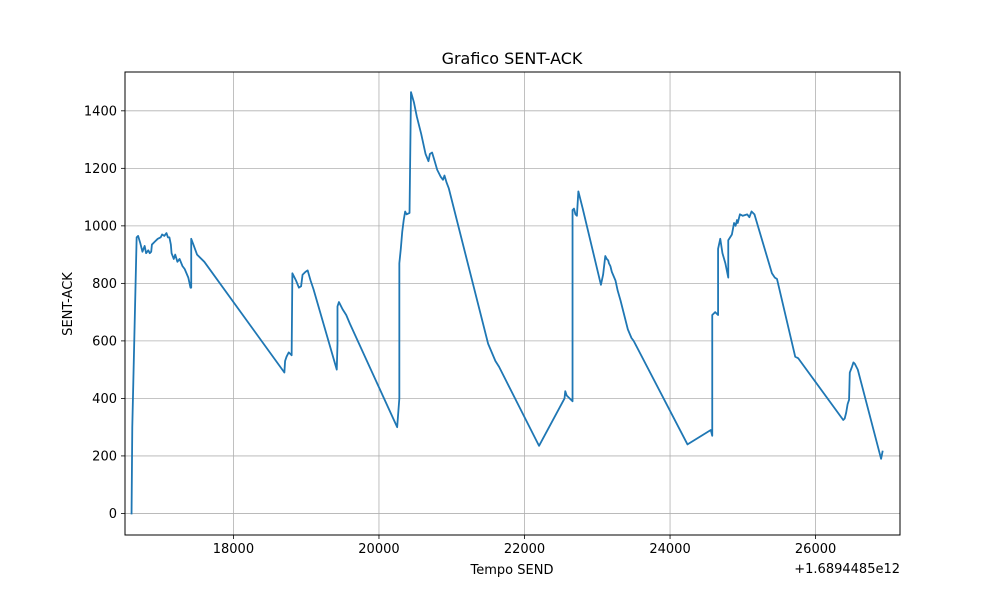  I want to click on x-tick-label: 22000, so click(524, 549).